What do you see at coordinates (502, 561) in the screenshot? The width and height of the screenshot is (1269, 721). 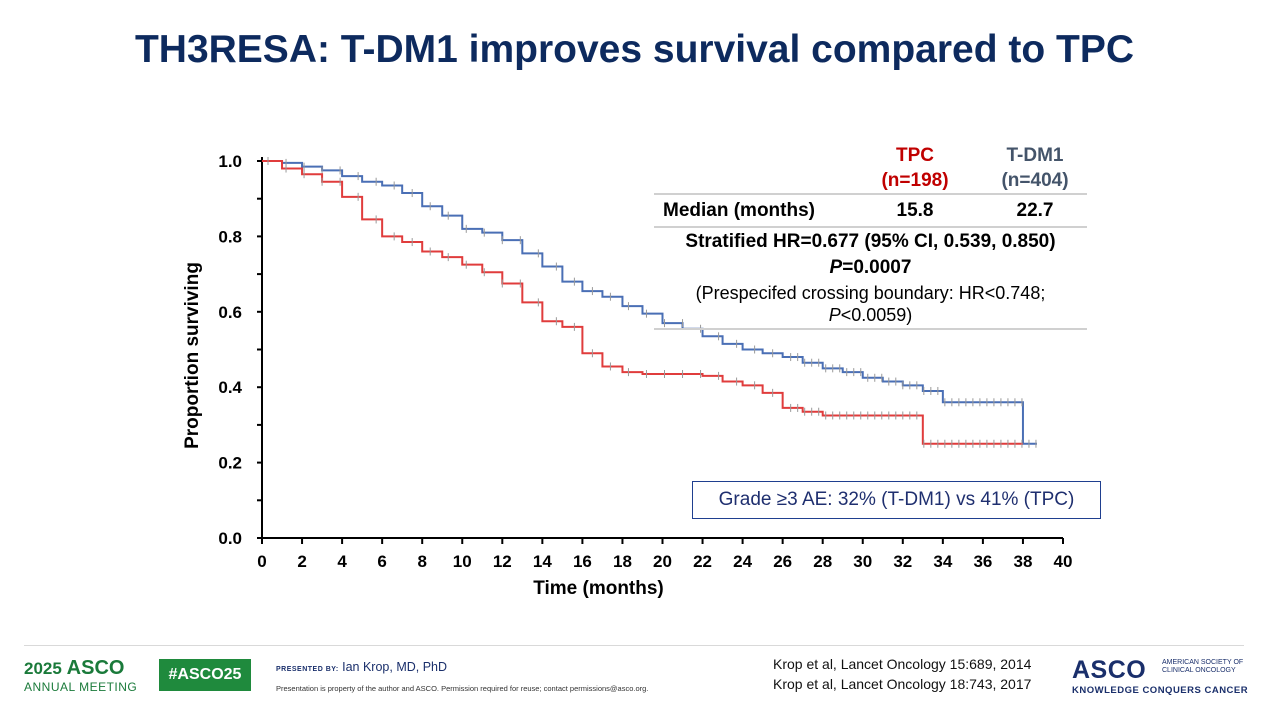 I see `x-tick-label: 12` at bounding box center [502, 561].